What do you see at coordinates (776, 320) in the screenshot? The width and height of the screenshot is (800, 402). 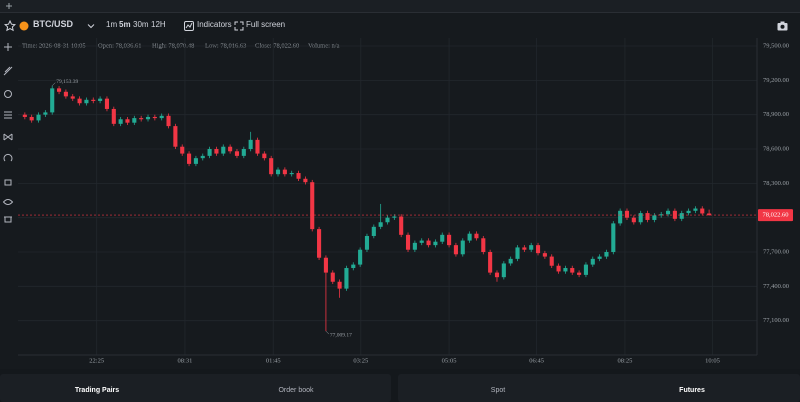 I see `y-tick-label: 77,100.00` at bounding box center [776, 320].